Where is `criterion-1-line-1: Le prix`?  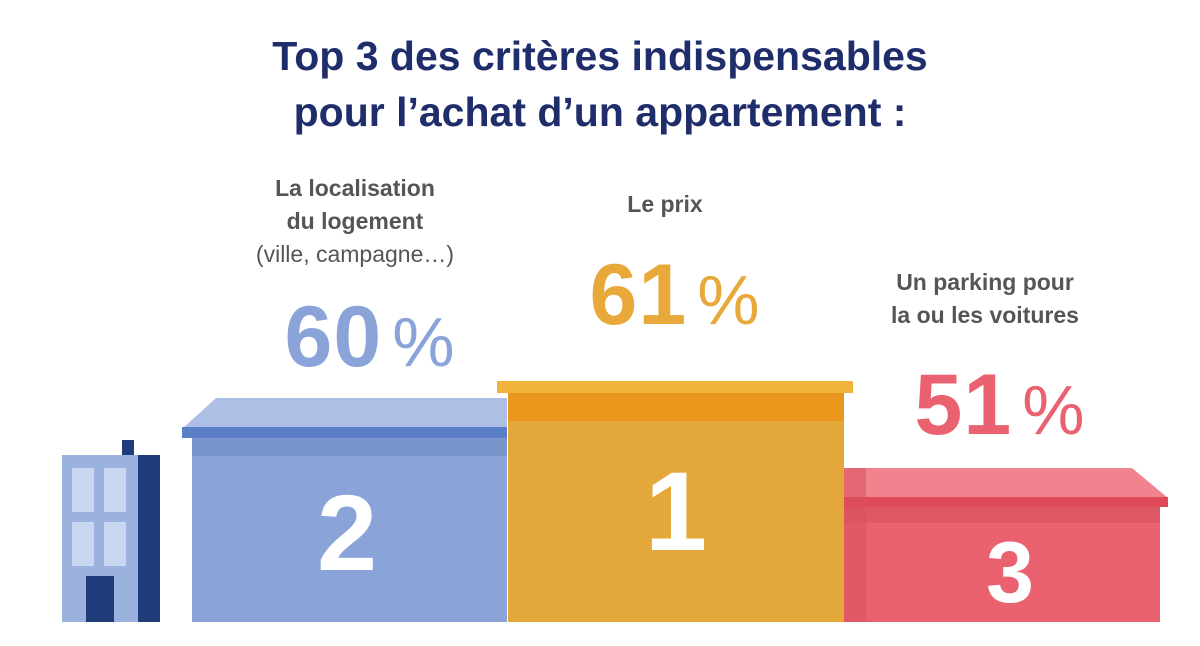
criterion-1-line-1: Le prix is located at coordinates (665, 204).